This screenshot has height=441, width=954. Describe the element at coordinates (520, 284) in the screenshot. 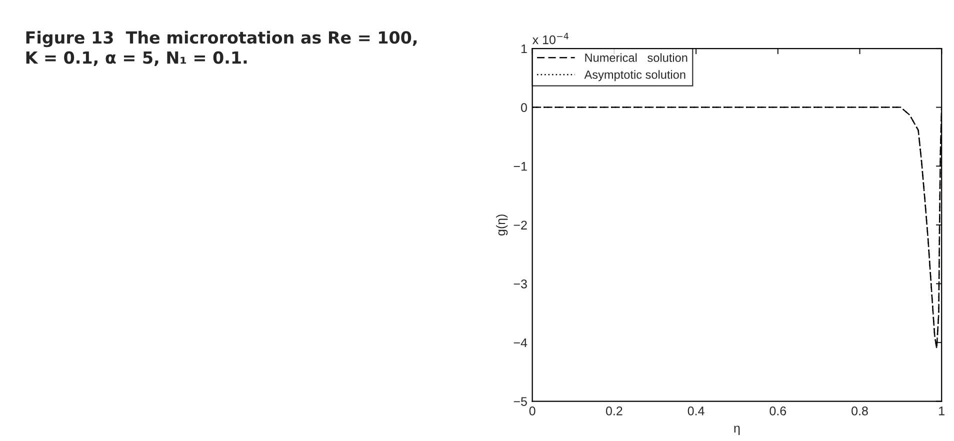

I see `y-tick-label: −3` at that location.